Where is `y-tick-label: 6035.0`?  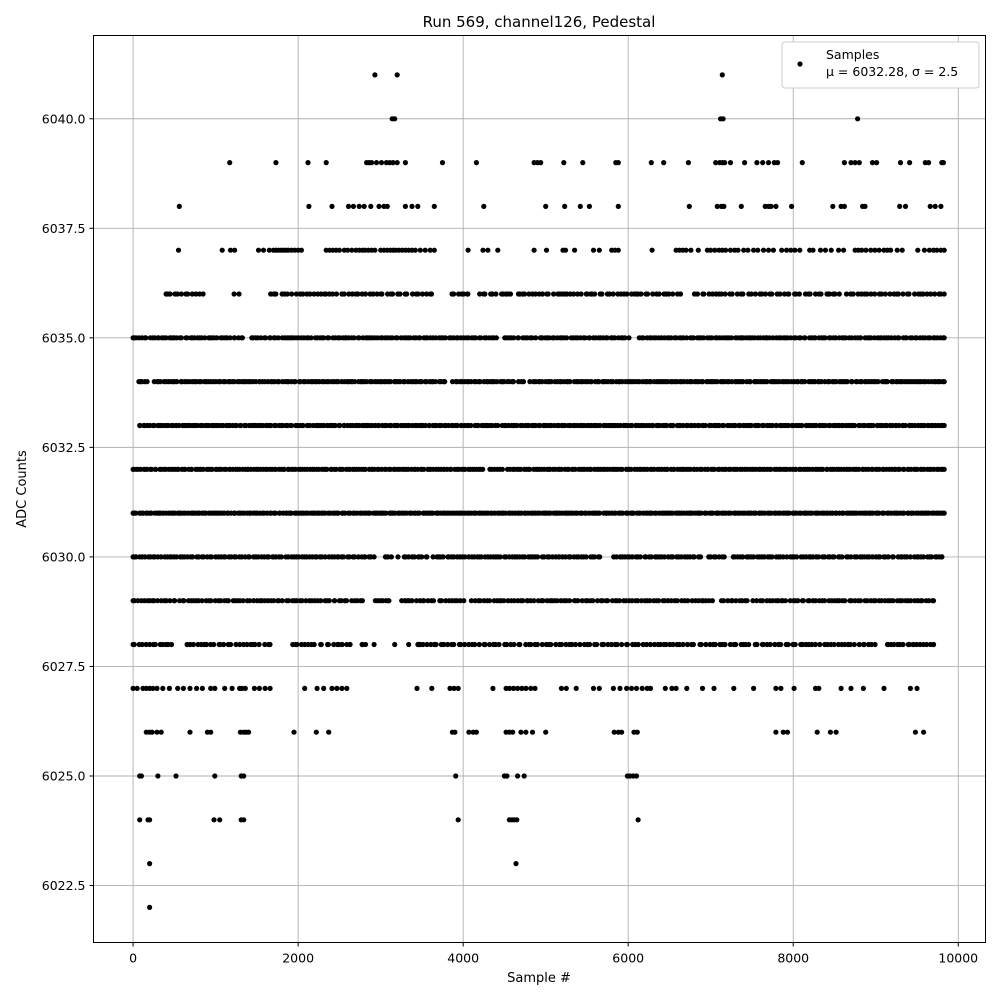 y-tick-label: 6035.0 is located at coordinates (64, 337).